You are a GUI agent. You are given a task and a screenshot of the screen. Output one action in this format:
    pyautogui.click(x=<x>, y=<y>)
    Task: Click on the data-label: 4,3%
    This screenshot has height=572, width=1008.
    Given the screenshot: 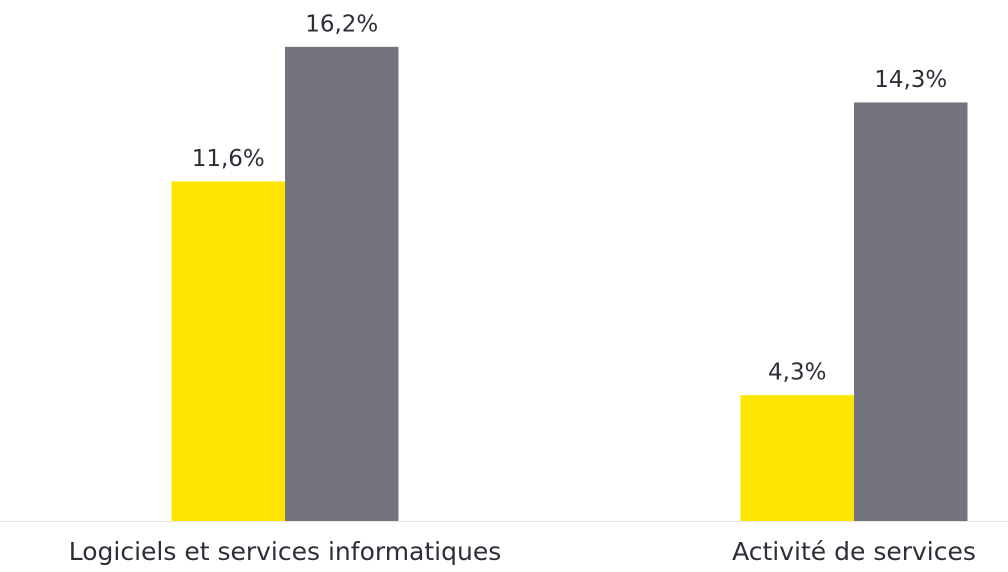 What is the action you would take?
    pyautogui.click(x=797, y=373)
    